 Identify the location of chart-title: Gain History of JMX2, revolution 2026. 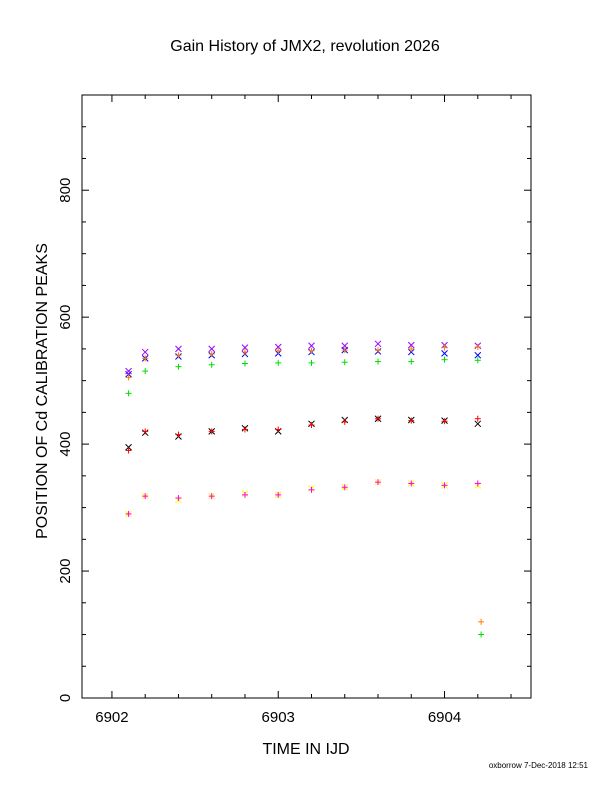
(305, 46).